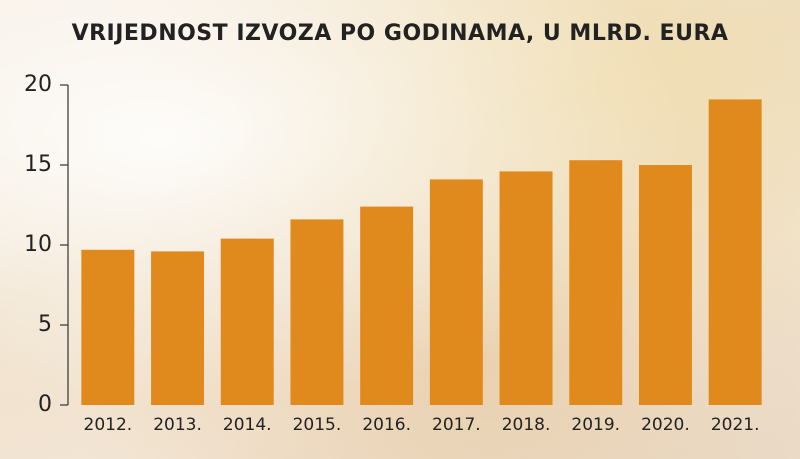 The image size is (800, 459). What do you see at coordinates (38, 164) in the screenshot?
I see `y-tick-label: 15` at bounding box center [38, 164].